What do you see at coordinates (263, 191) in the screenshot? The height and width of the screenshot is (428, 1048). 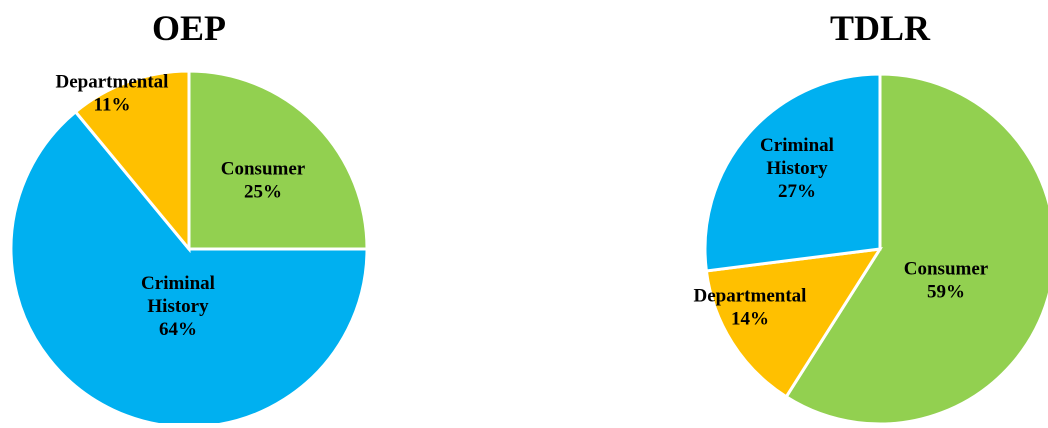 I see `oep-value-consumer: 25%` at bounding box center [263, 191].